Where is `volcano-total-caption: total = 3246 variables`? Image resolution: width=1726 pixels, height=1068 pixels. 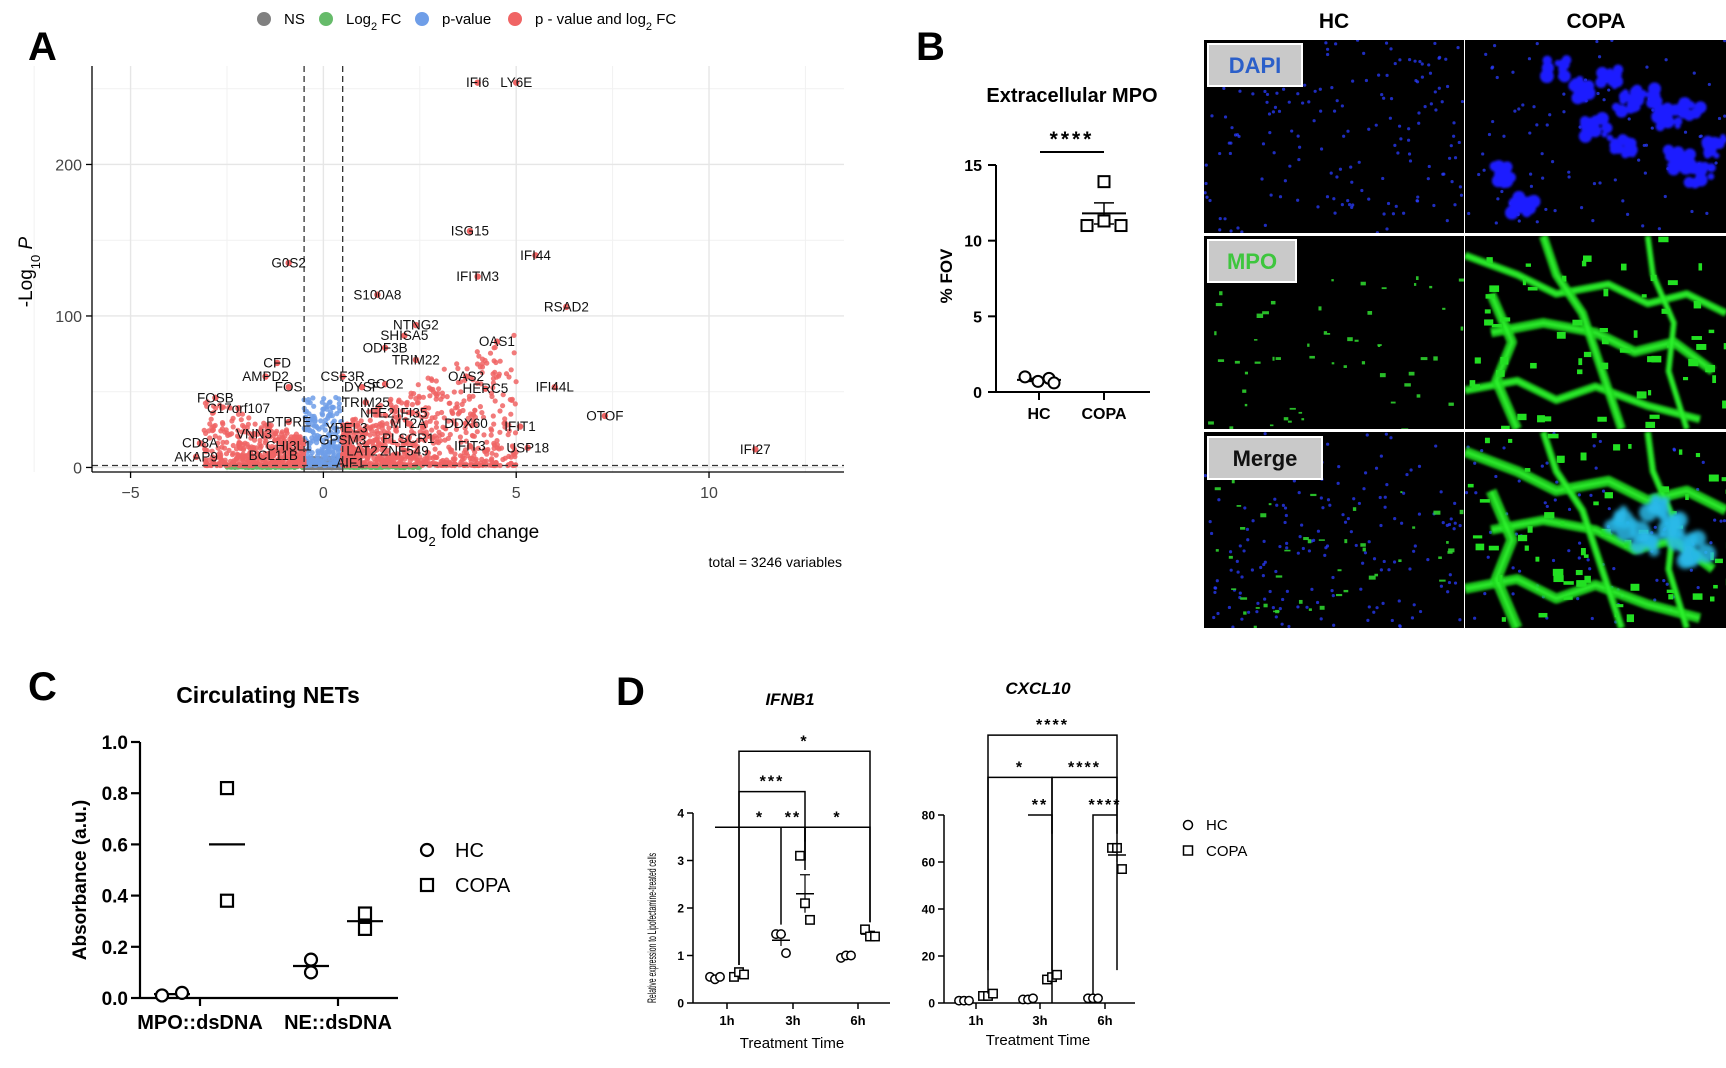 volcano-total-caption: total = 3246 variables is located at coordinates (775, 562).